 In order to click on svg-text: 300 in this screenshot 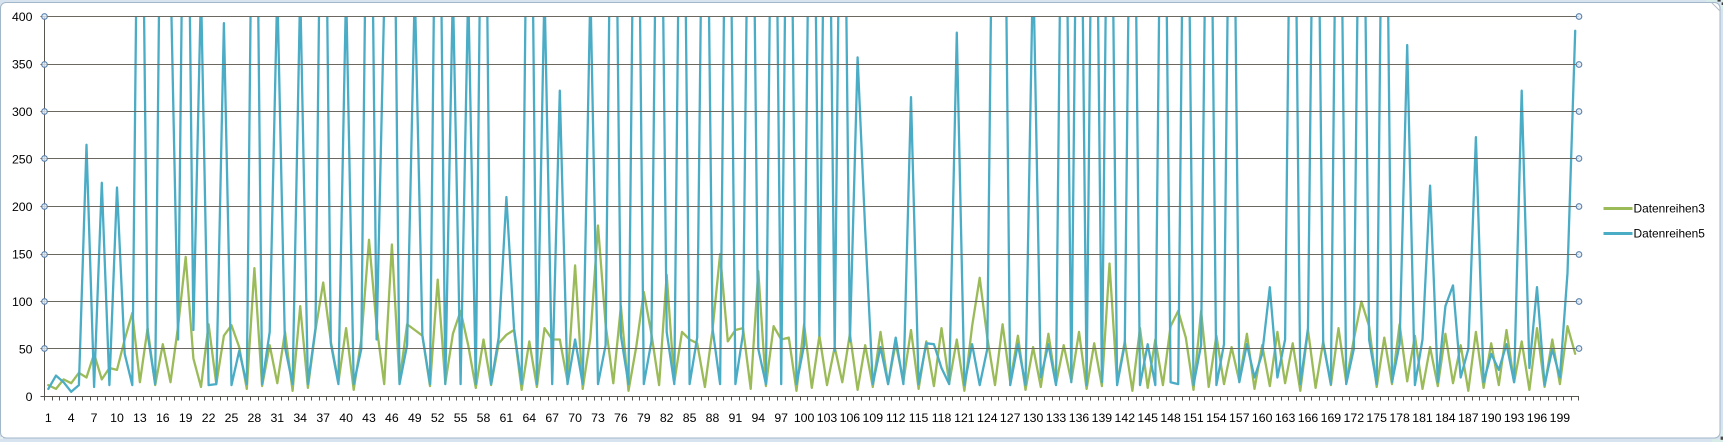, I will do `click(22, 112)`.